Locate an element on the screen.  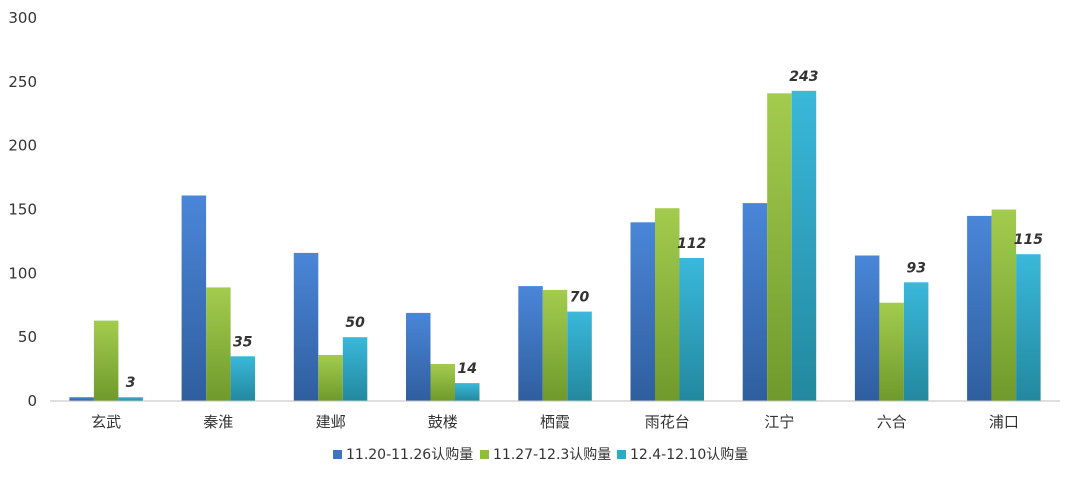
y-tick-label: 250 is located at coordinates (22, 82).